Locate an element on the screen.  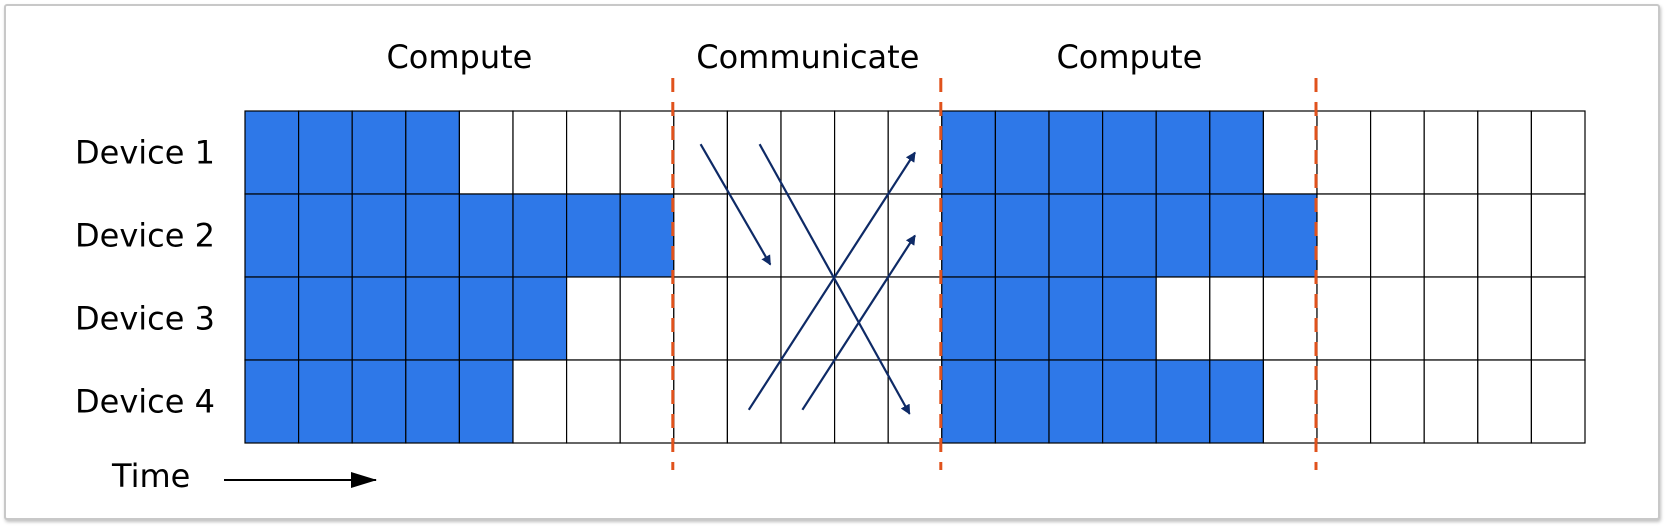
phase-label: Communicate is located at coordinates (807, 57).